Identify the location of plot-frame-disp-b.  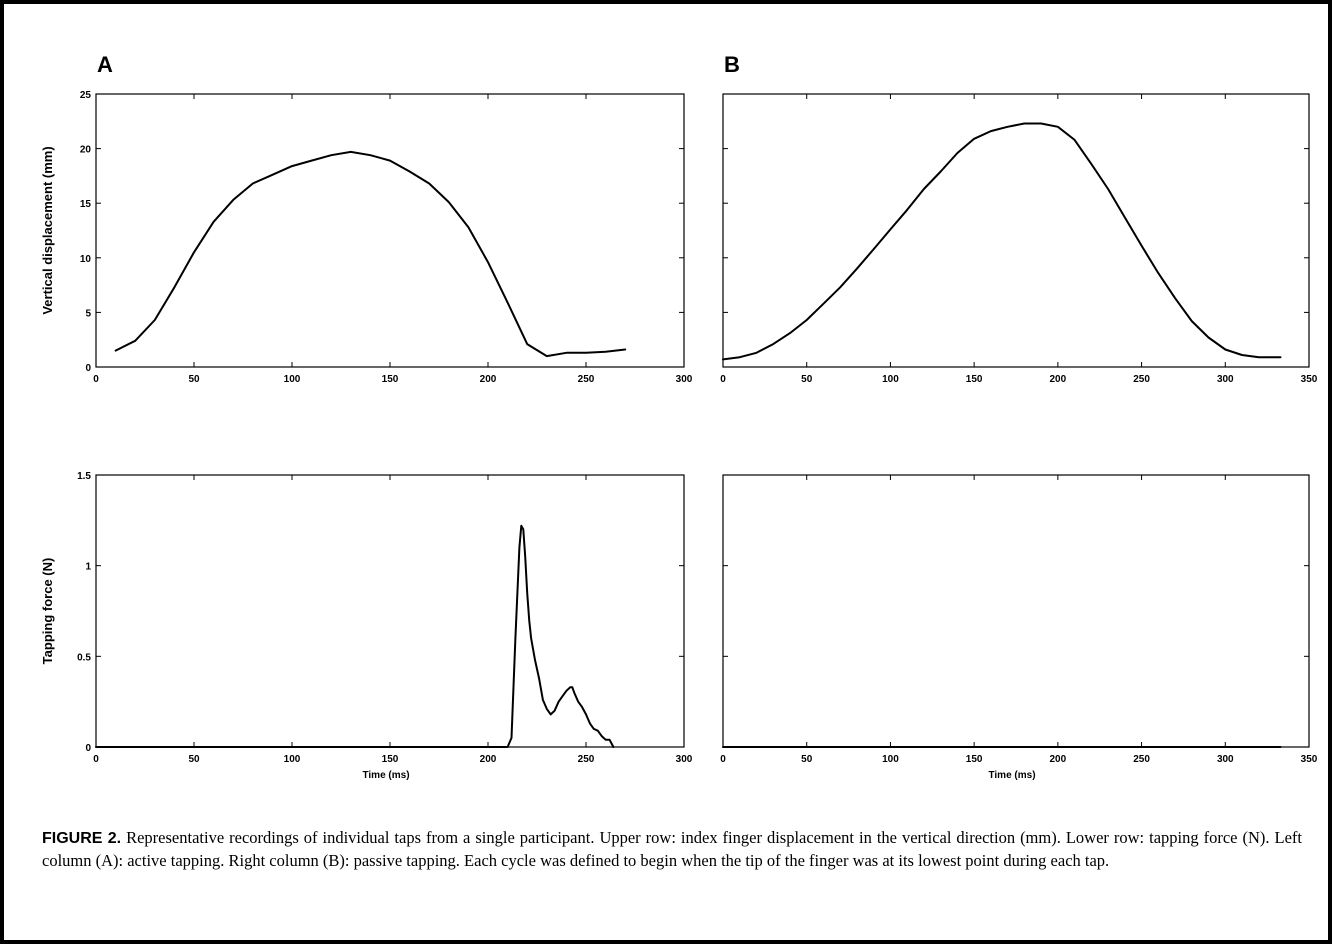
(1016, 230).